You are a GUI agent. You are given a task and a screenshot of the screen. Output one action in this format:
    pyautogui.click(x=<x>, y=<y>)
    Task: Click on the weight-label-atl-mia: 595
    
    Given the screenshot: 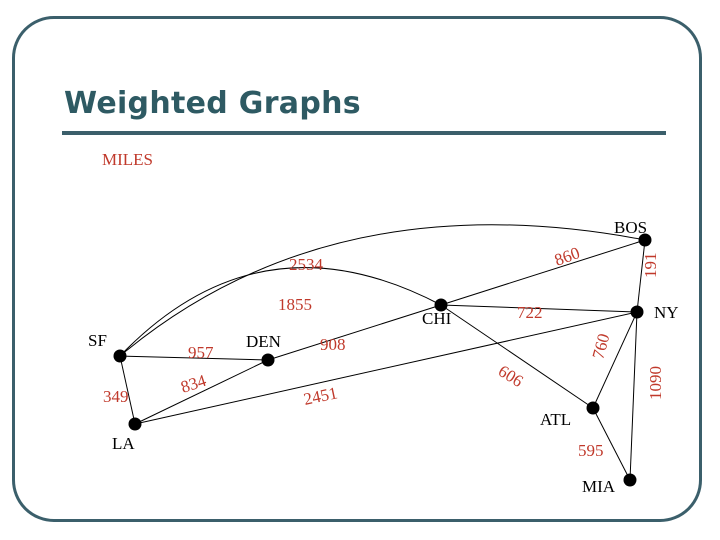 What is the action you would take?
    pyautogui.click(x=591, y=450)
    